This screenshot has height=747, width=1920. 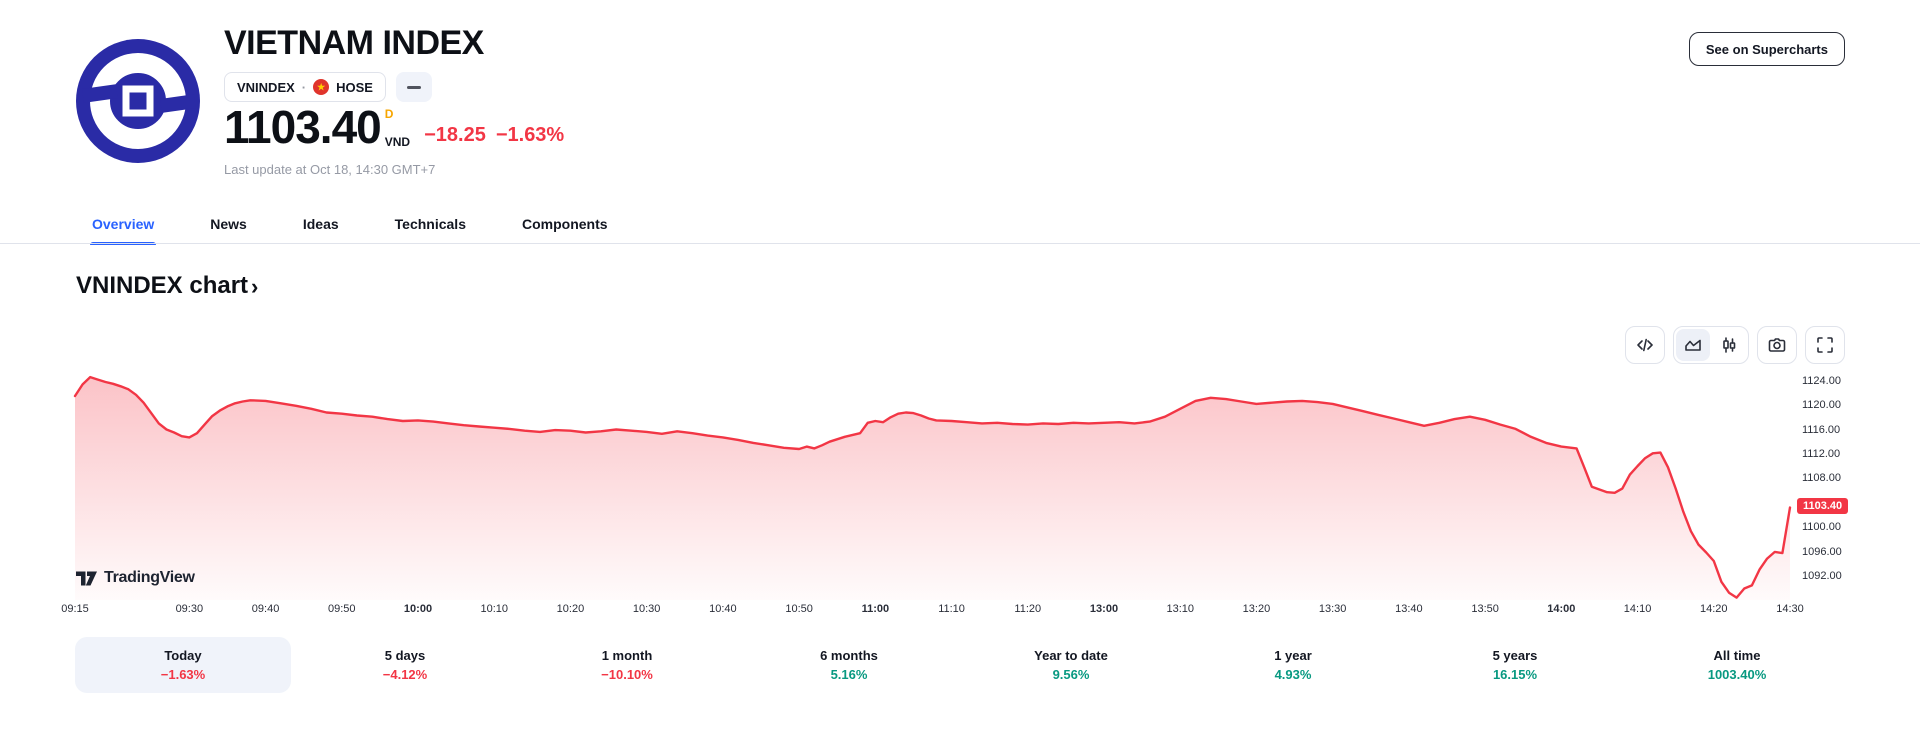 I want to click on y-axis-label: 1112.00, so click(x=1821, y=454).